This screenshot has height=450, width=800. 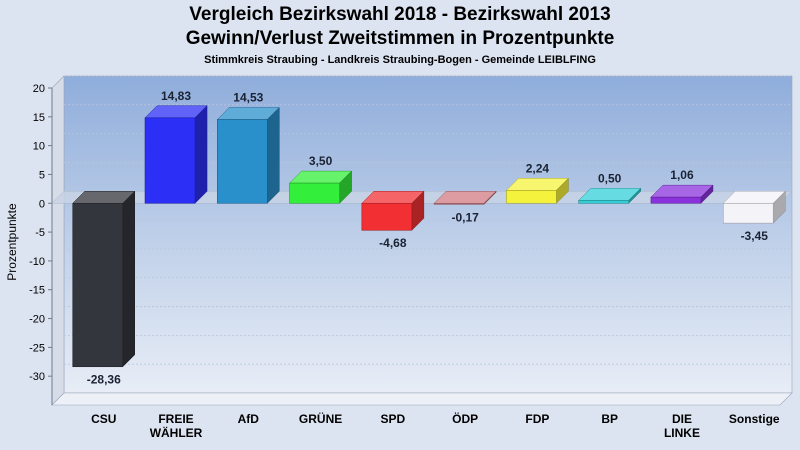 I want to click on category-label: GRÜNE, so click(x=320, y=418).